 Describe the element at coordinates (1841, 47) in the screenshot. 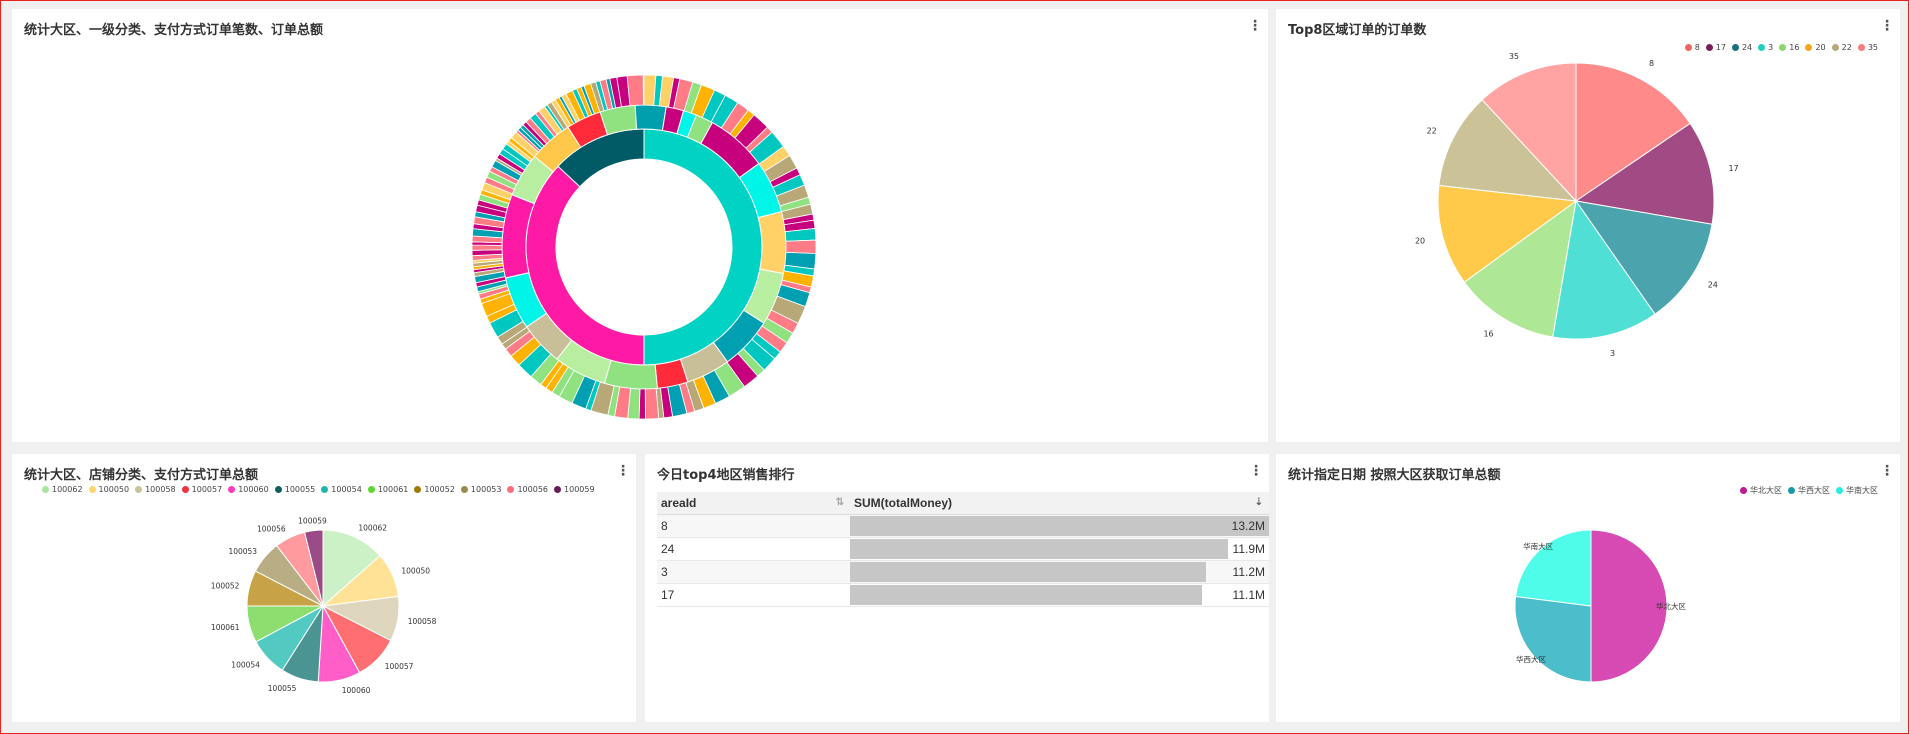

I see `legend-item: 22` at that location.